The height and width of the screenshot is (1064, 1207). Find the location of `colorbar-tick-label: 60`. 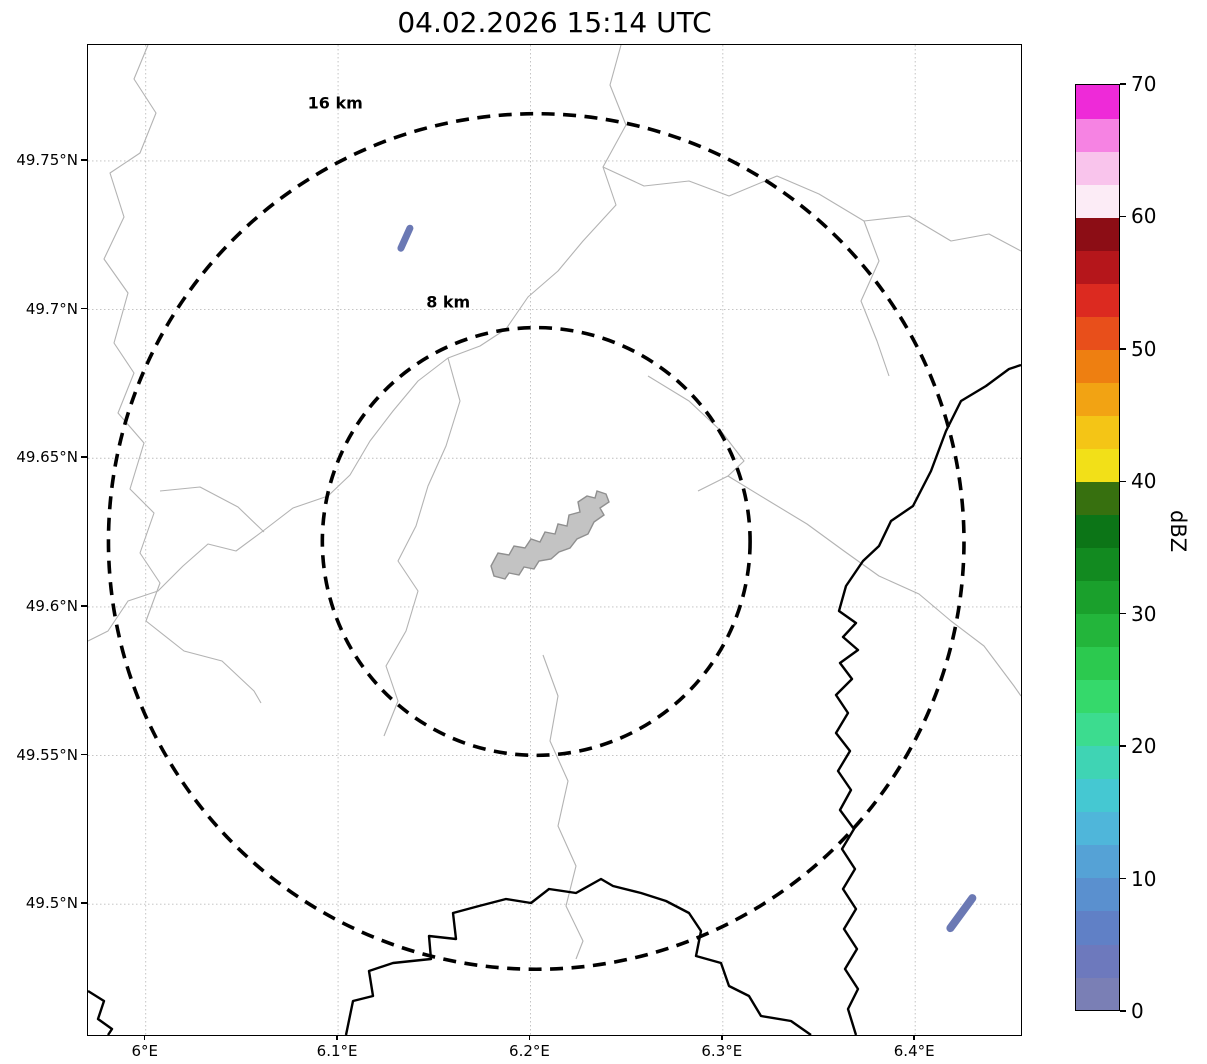

colorbar-tick-label: 60 is located at coordinates (1144, 216).